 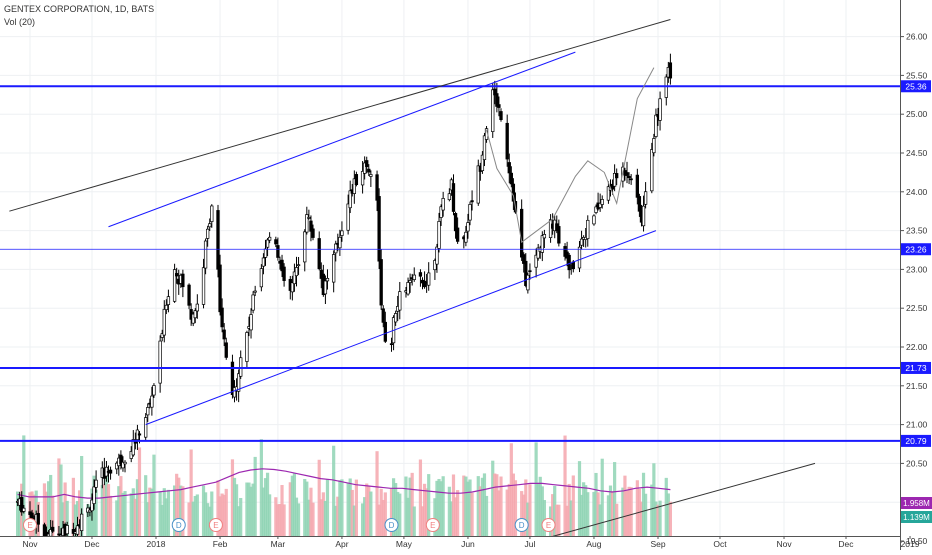 I want to click on price-tag-label: 23.26, so click(x=916, y=249).